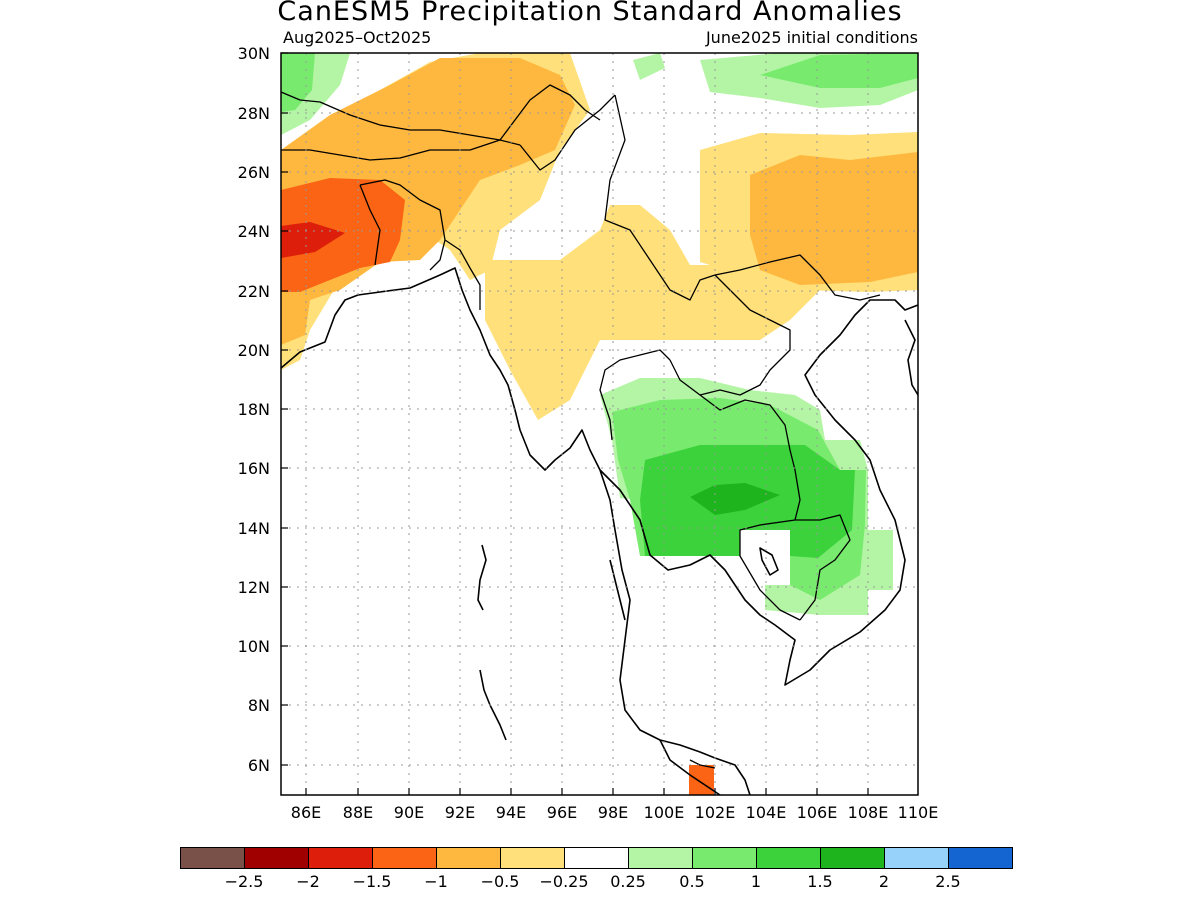 This screenshot has width=1200, height=900. Describe the element at coordinates (253, 113) in the screenshot. I see `lat-label: 28N` at that location.